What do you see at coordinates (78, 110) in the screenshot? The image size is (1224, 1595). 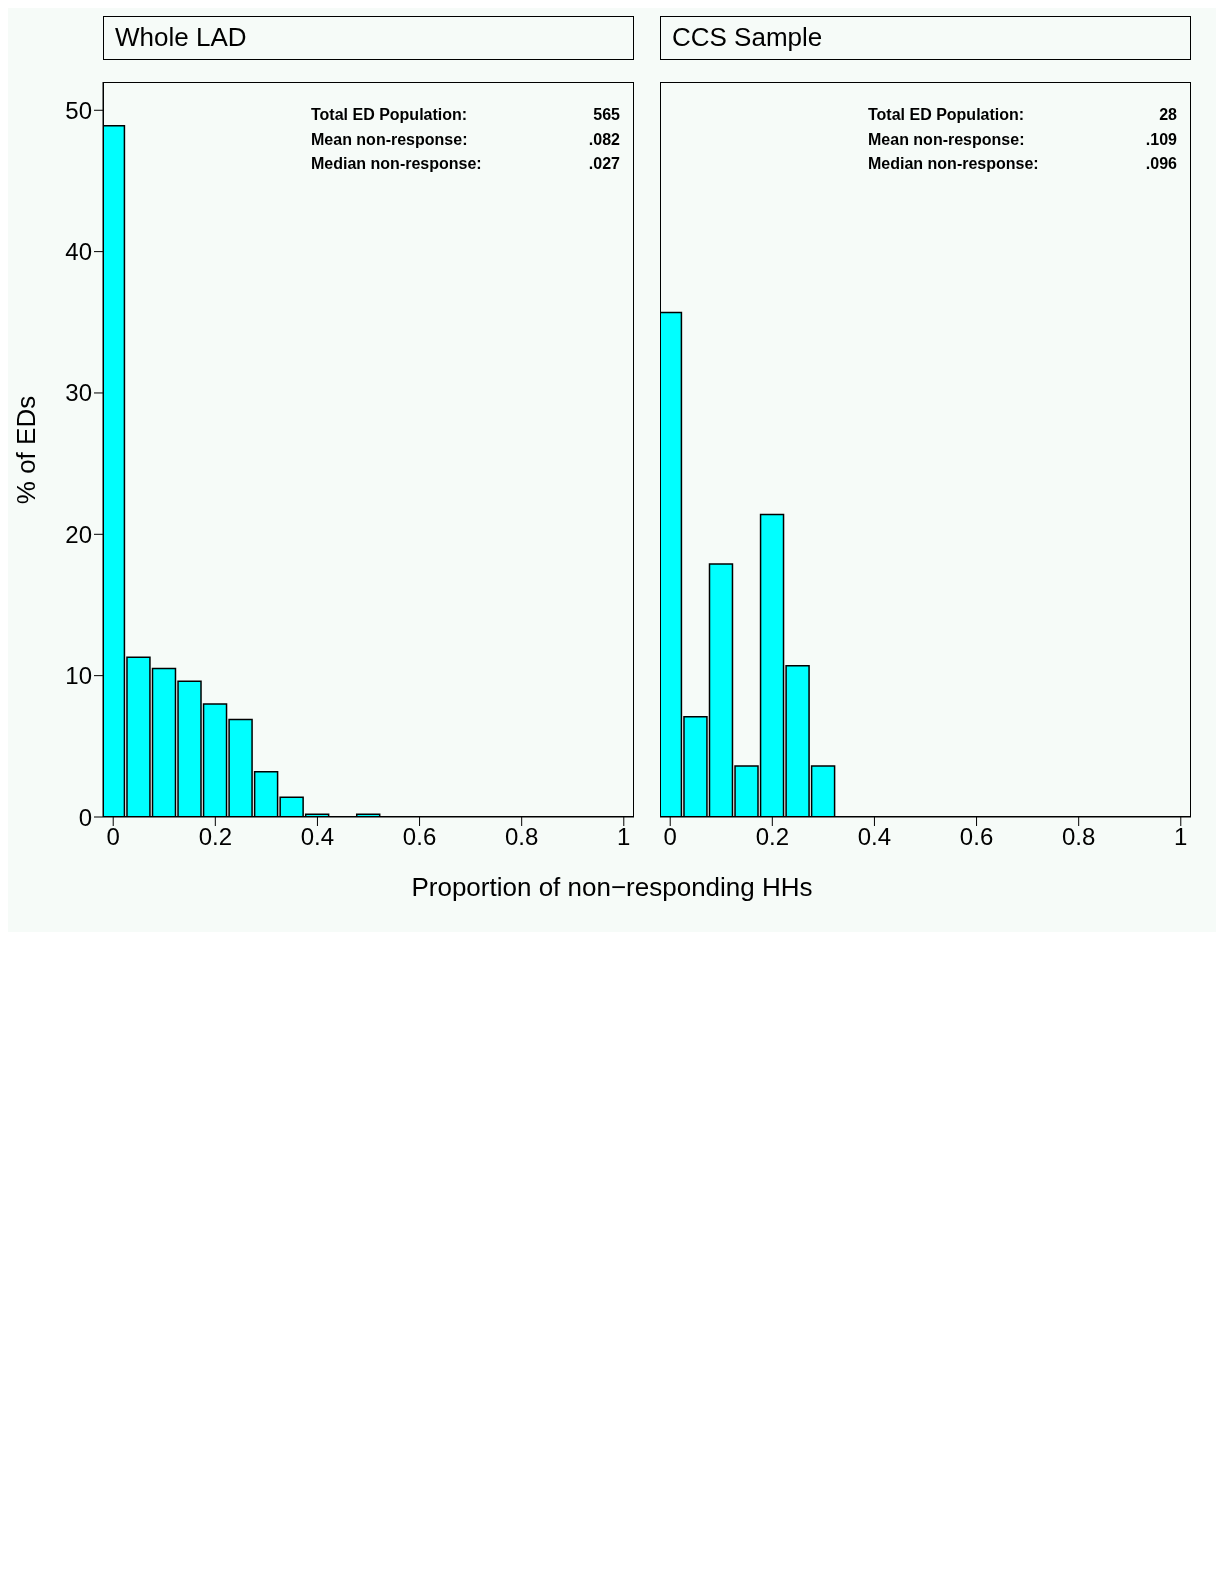 I see `y-tick-label: 50` at bounding box center [78, 110].